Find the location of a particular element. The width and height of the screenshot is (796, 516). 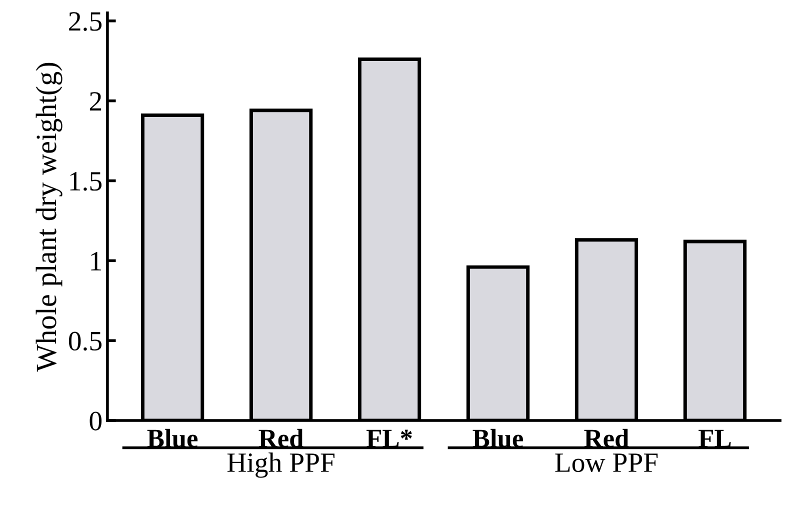

text: Low PPF is located at coordinates (606, 463).